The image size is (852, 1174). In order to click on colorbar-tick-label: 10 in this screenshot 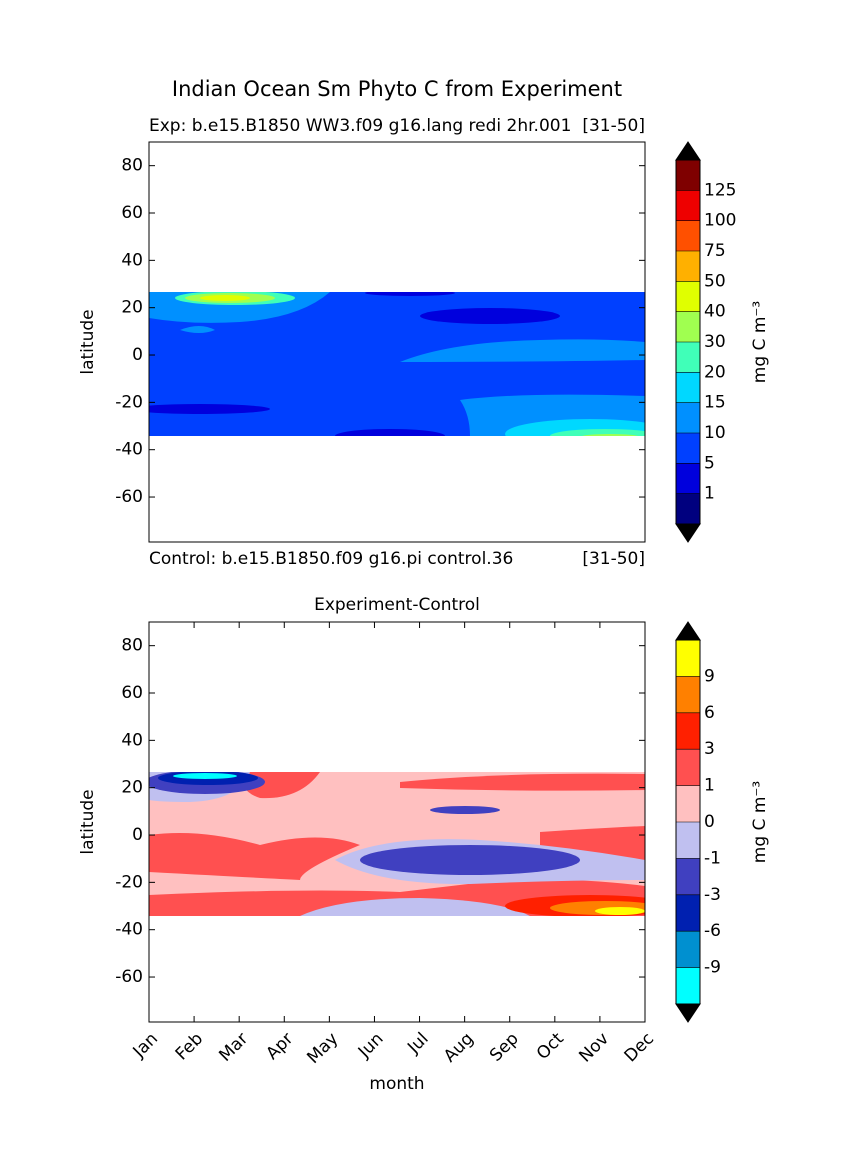, I will do `click(715, 433)`.